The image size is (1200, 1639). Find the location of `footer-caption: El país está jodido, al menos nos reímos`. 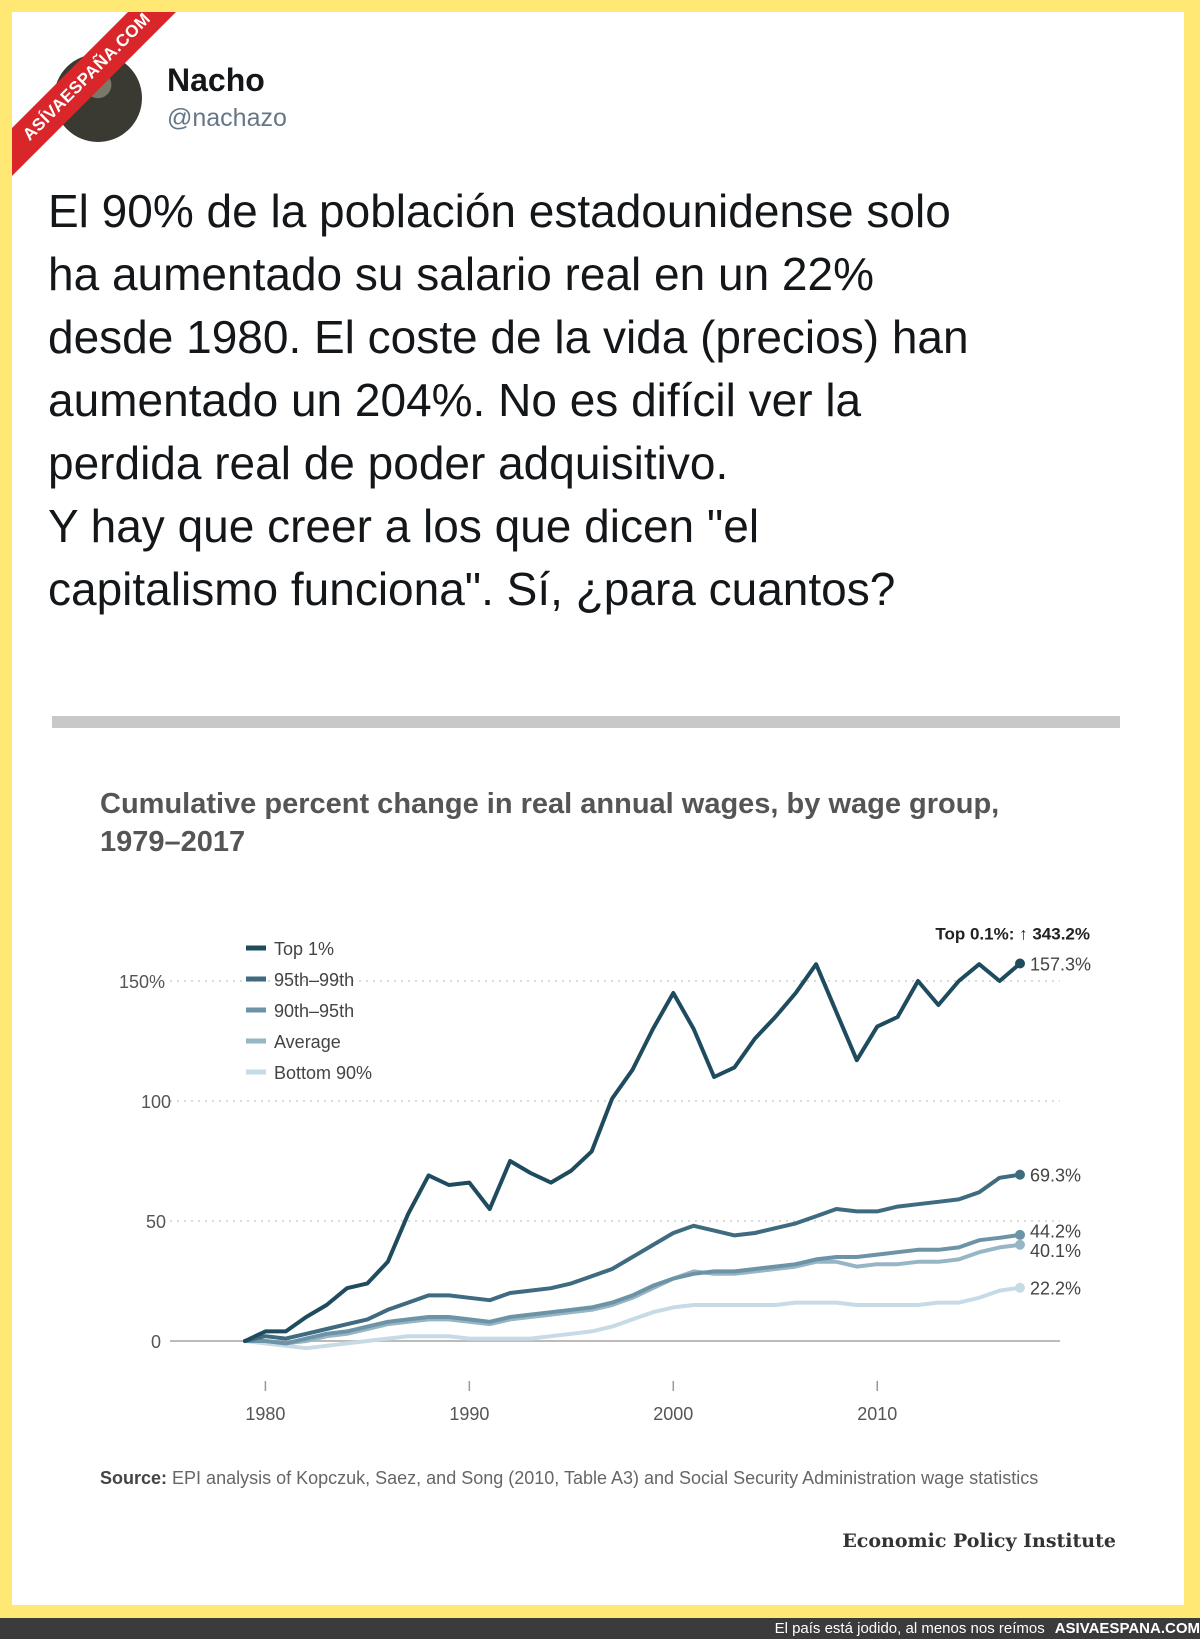

footer-caption: El país está jodido, al menos nos reímos is located at coordinates (909, 1628).